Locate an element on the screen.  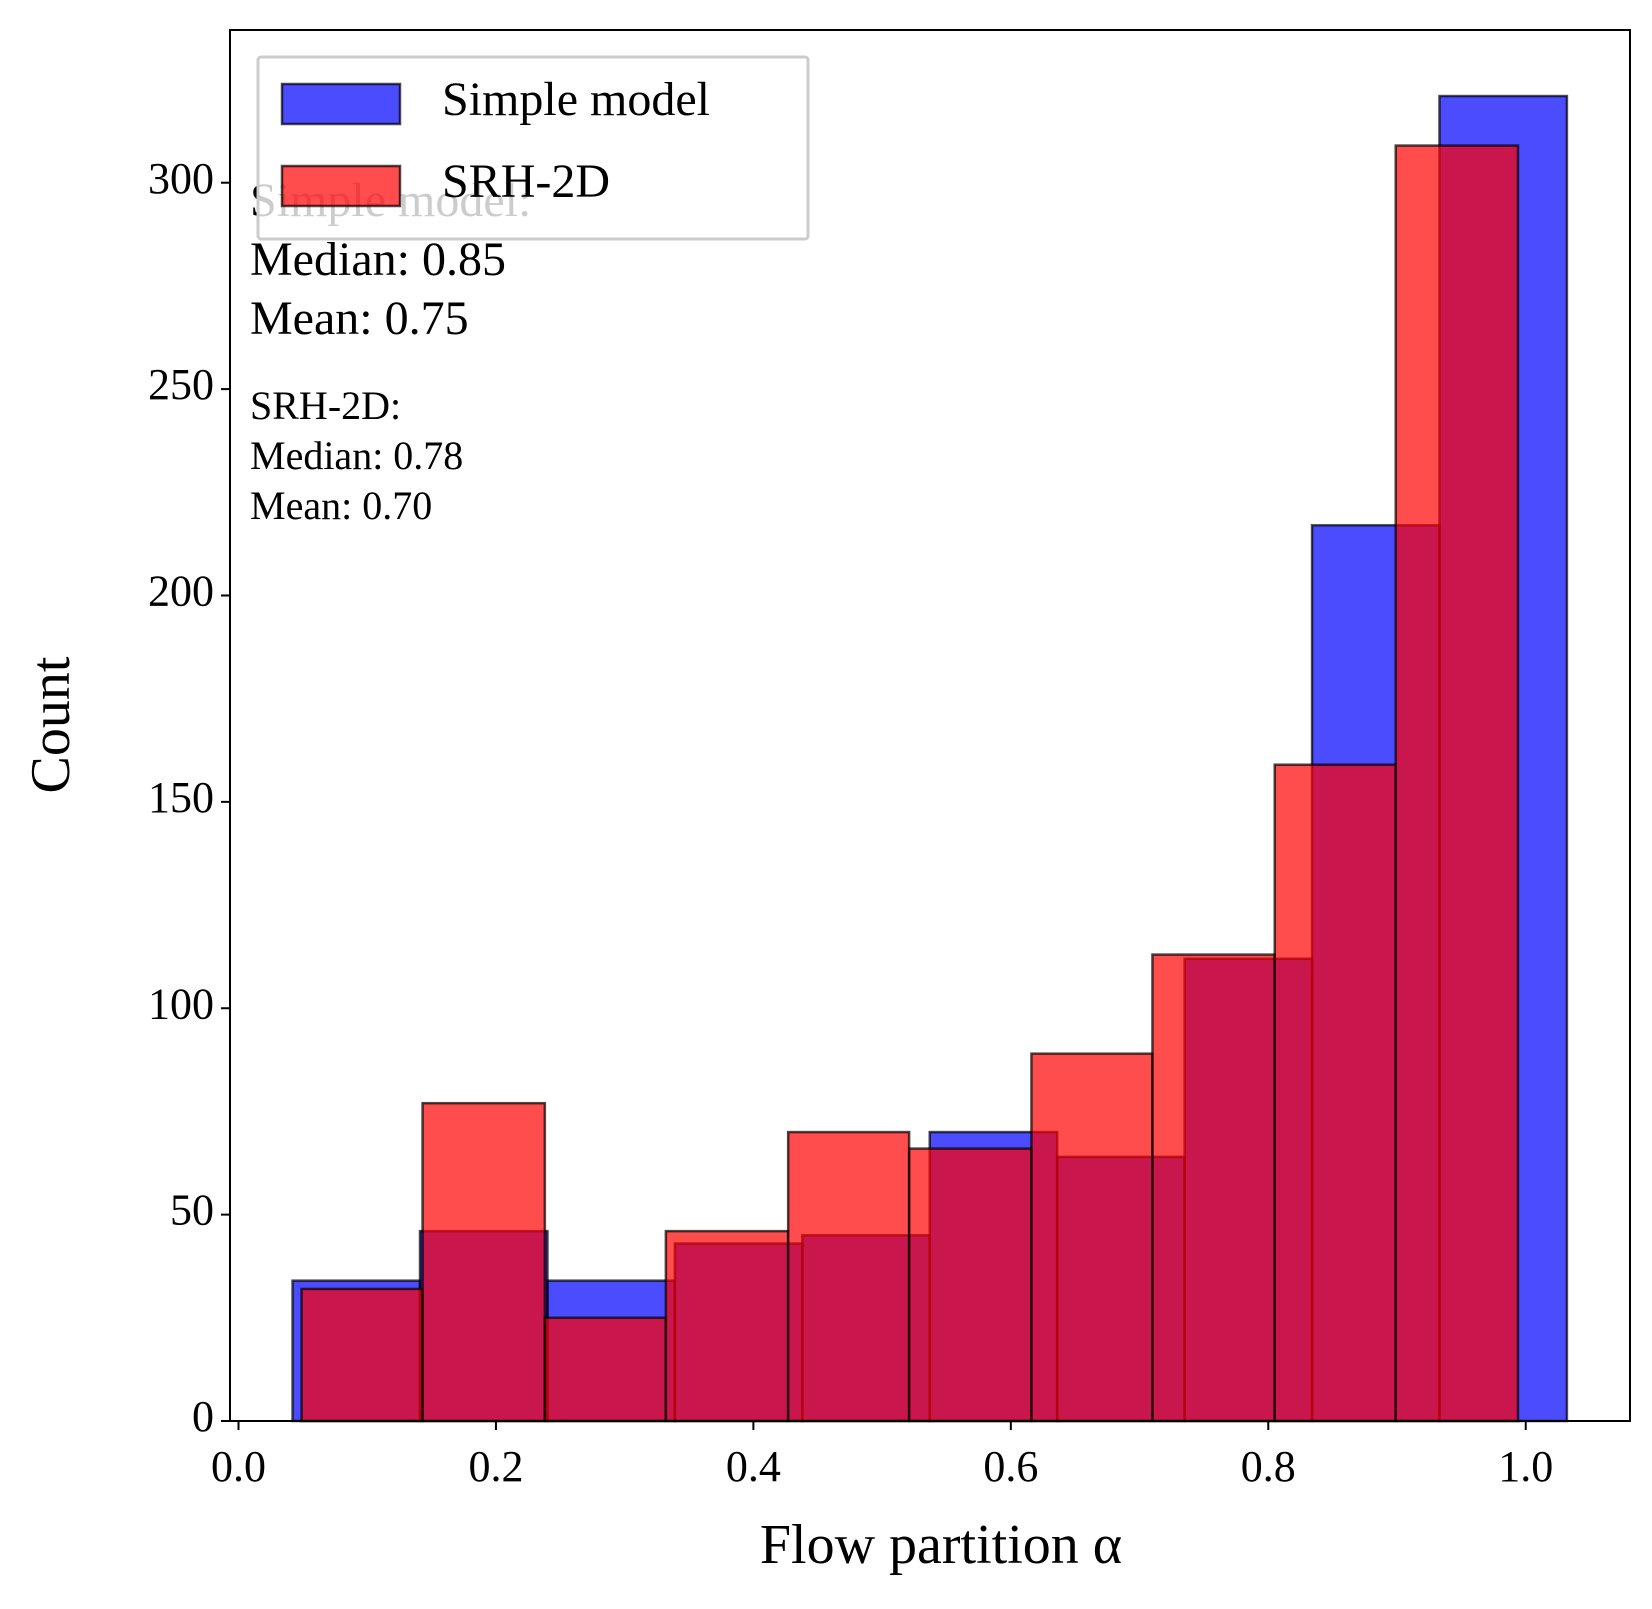
annotation: Mean: 0.70 is located at coordinates (341, 505).